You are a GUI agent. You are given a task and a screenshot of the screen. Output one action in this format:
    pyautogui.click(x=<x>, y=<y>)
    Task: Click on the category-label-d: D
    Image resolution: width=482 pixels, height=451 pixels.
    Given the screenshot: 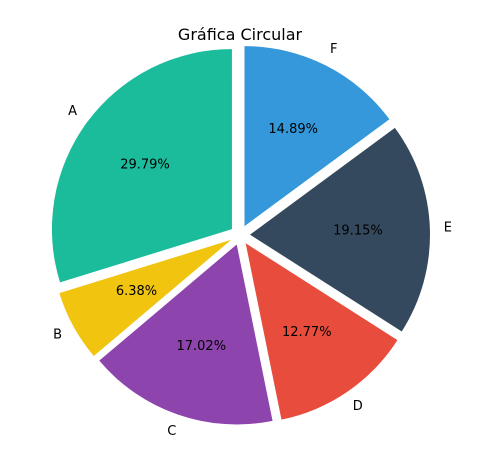 What is the action you would take?
    pyautogui.click(x=358, y=406)
    